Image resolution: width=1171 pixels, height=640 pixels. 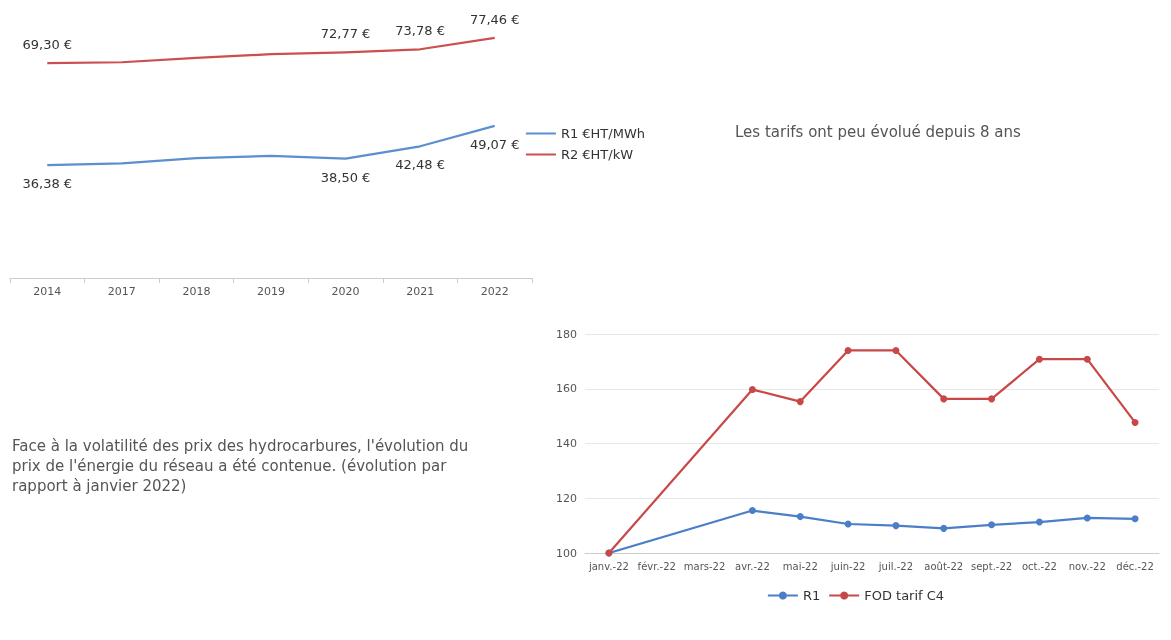 What do you see at coordinates (1135, 566) in the screenshot?
I see `x-tick-label: déc.-22` at bounding box center [1135, 566].